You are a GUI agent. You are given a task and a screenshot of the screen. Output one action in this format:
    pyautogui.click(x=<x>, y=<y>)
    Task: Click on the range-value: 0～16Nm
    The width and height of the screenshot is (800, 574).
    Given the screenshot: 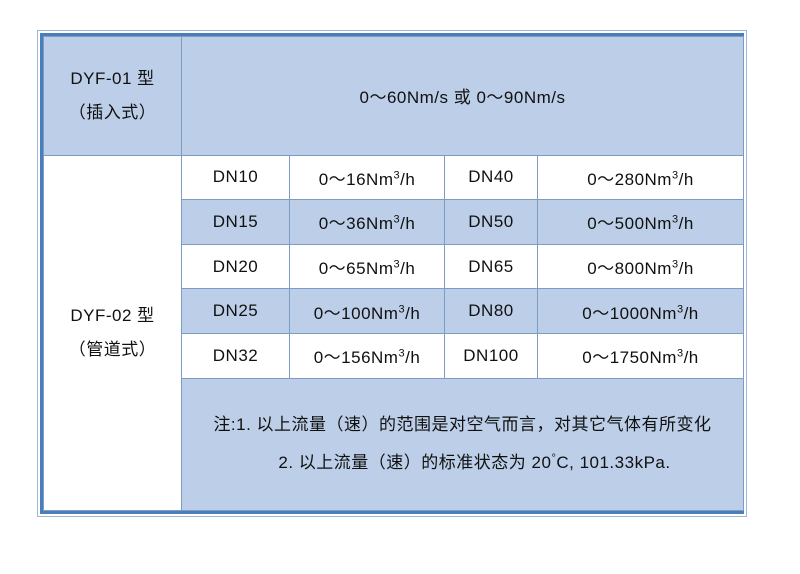 What is the action you would take?
    pyautogui.click(x=356, y=179)
    